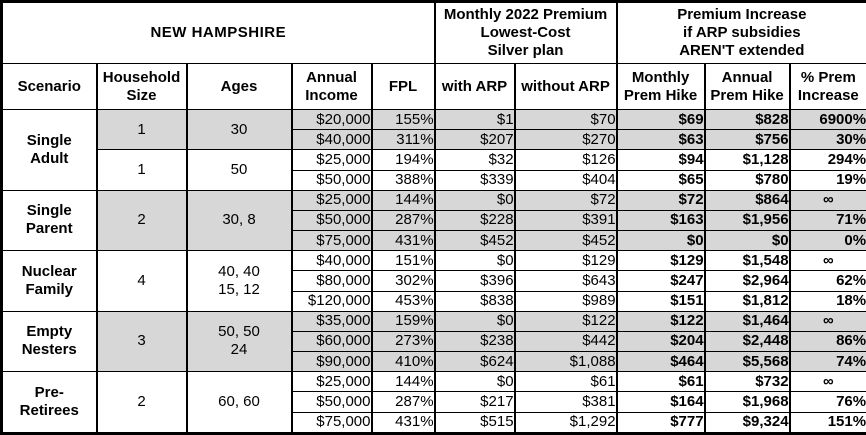 The image size is (866, 435). I want to click on income-cell: $90,000, so click(331, 362).